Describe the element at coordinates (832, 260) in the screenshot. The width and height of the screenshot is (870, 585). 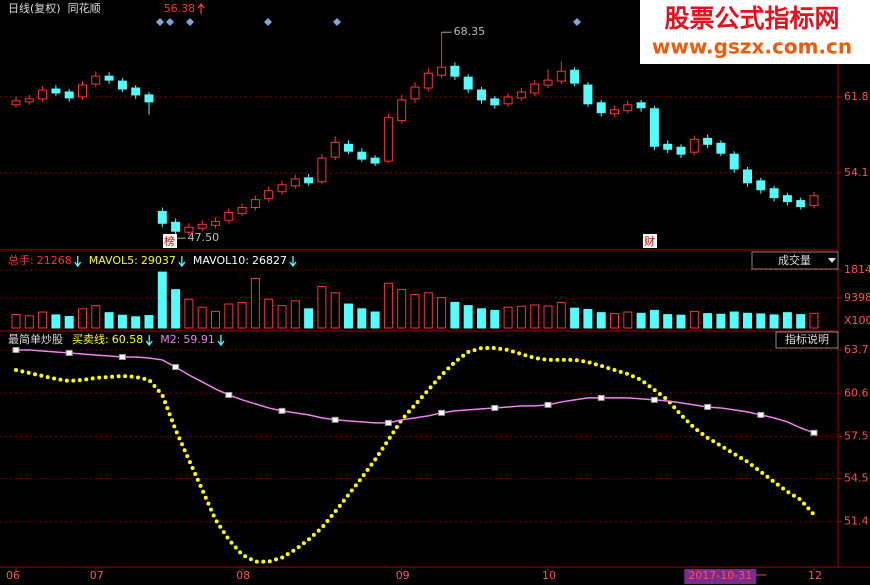
I see `dropdown-arrow` at that location.